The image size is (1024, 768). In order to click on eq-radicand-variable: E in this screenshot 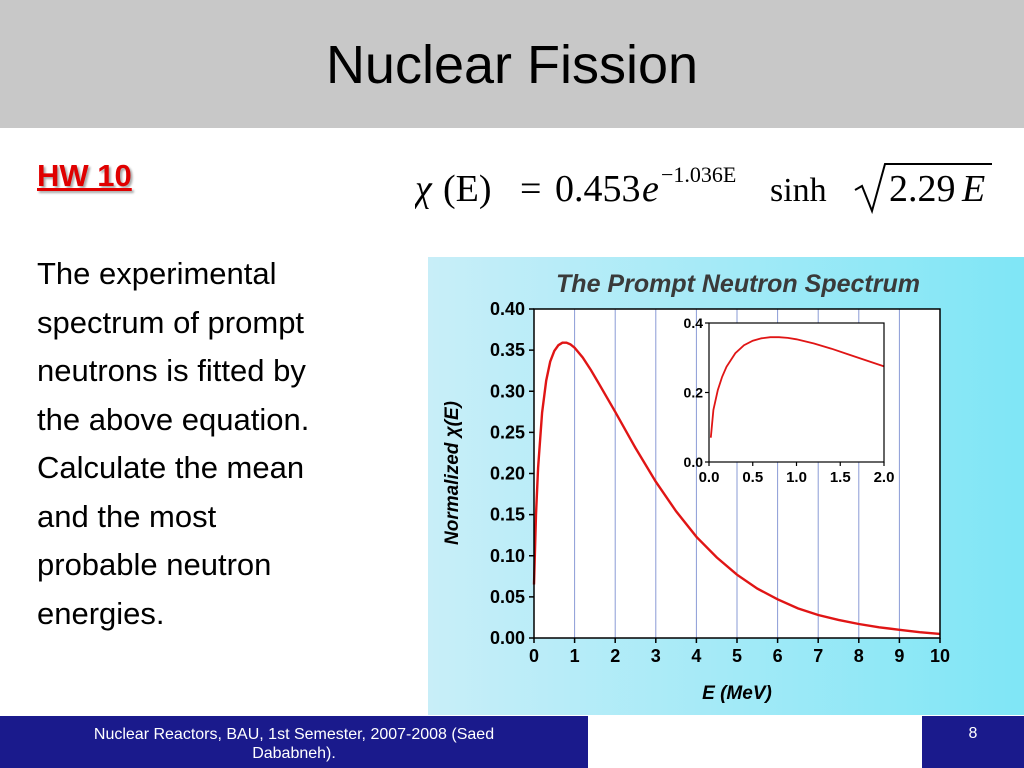, I will do `click(973, 189)`.